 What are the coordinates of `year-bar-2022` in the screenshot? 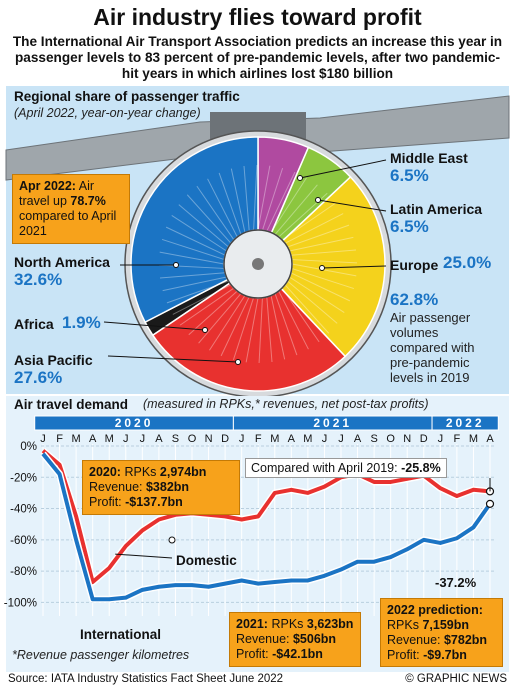 It's located at (465, 423).